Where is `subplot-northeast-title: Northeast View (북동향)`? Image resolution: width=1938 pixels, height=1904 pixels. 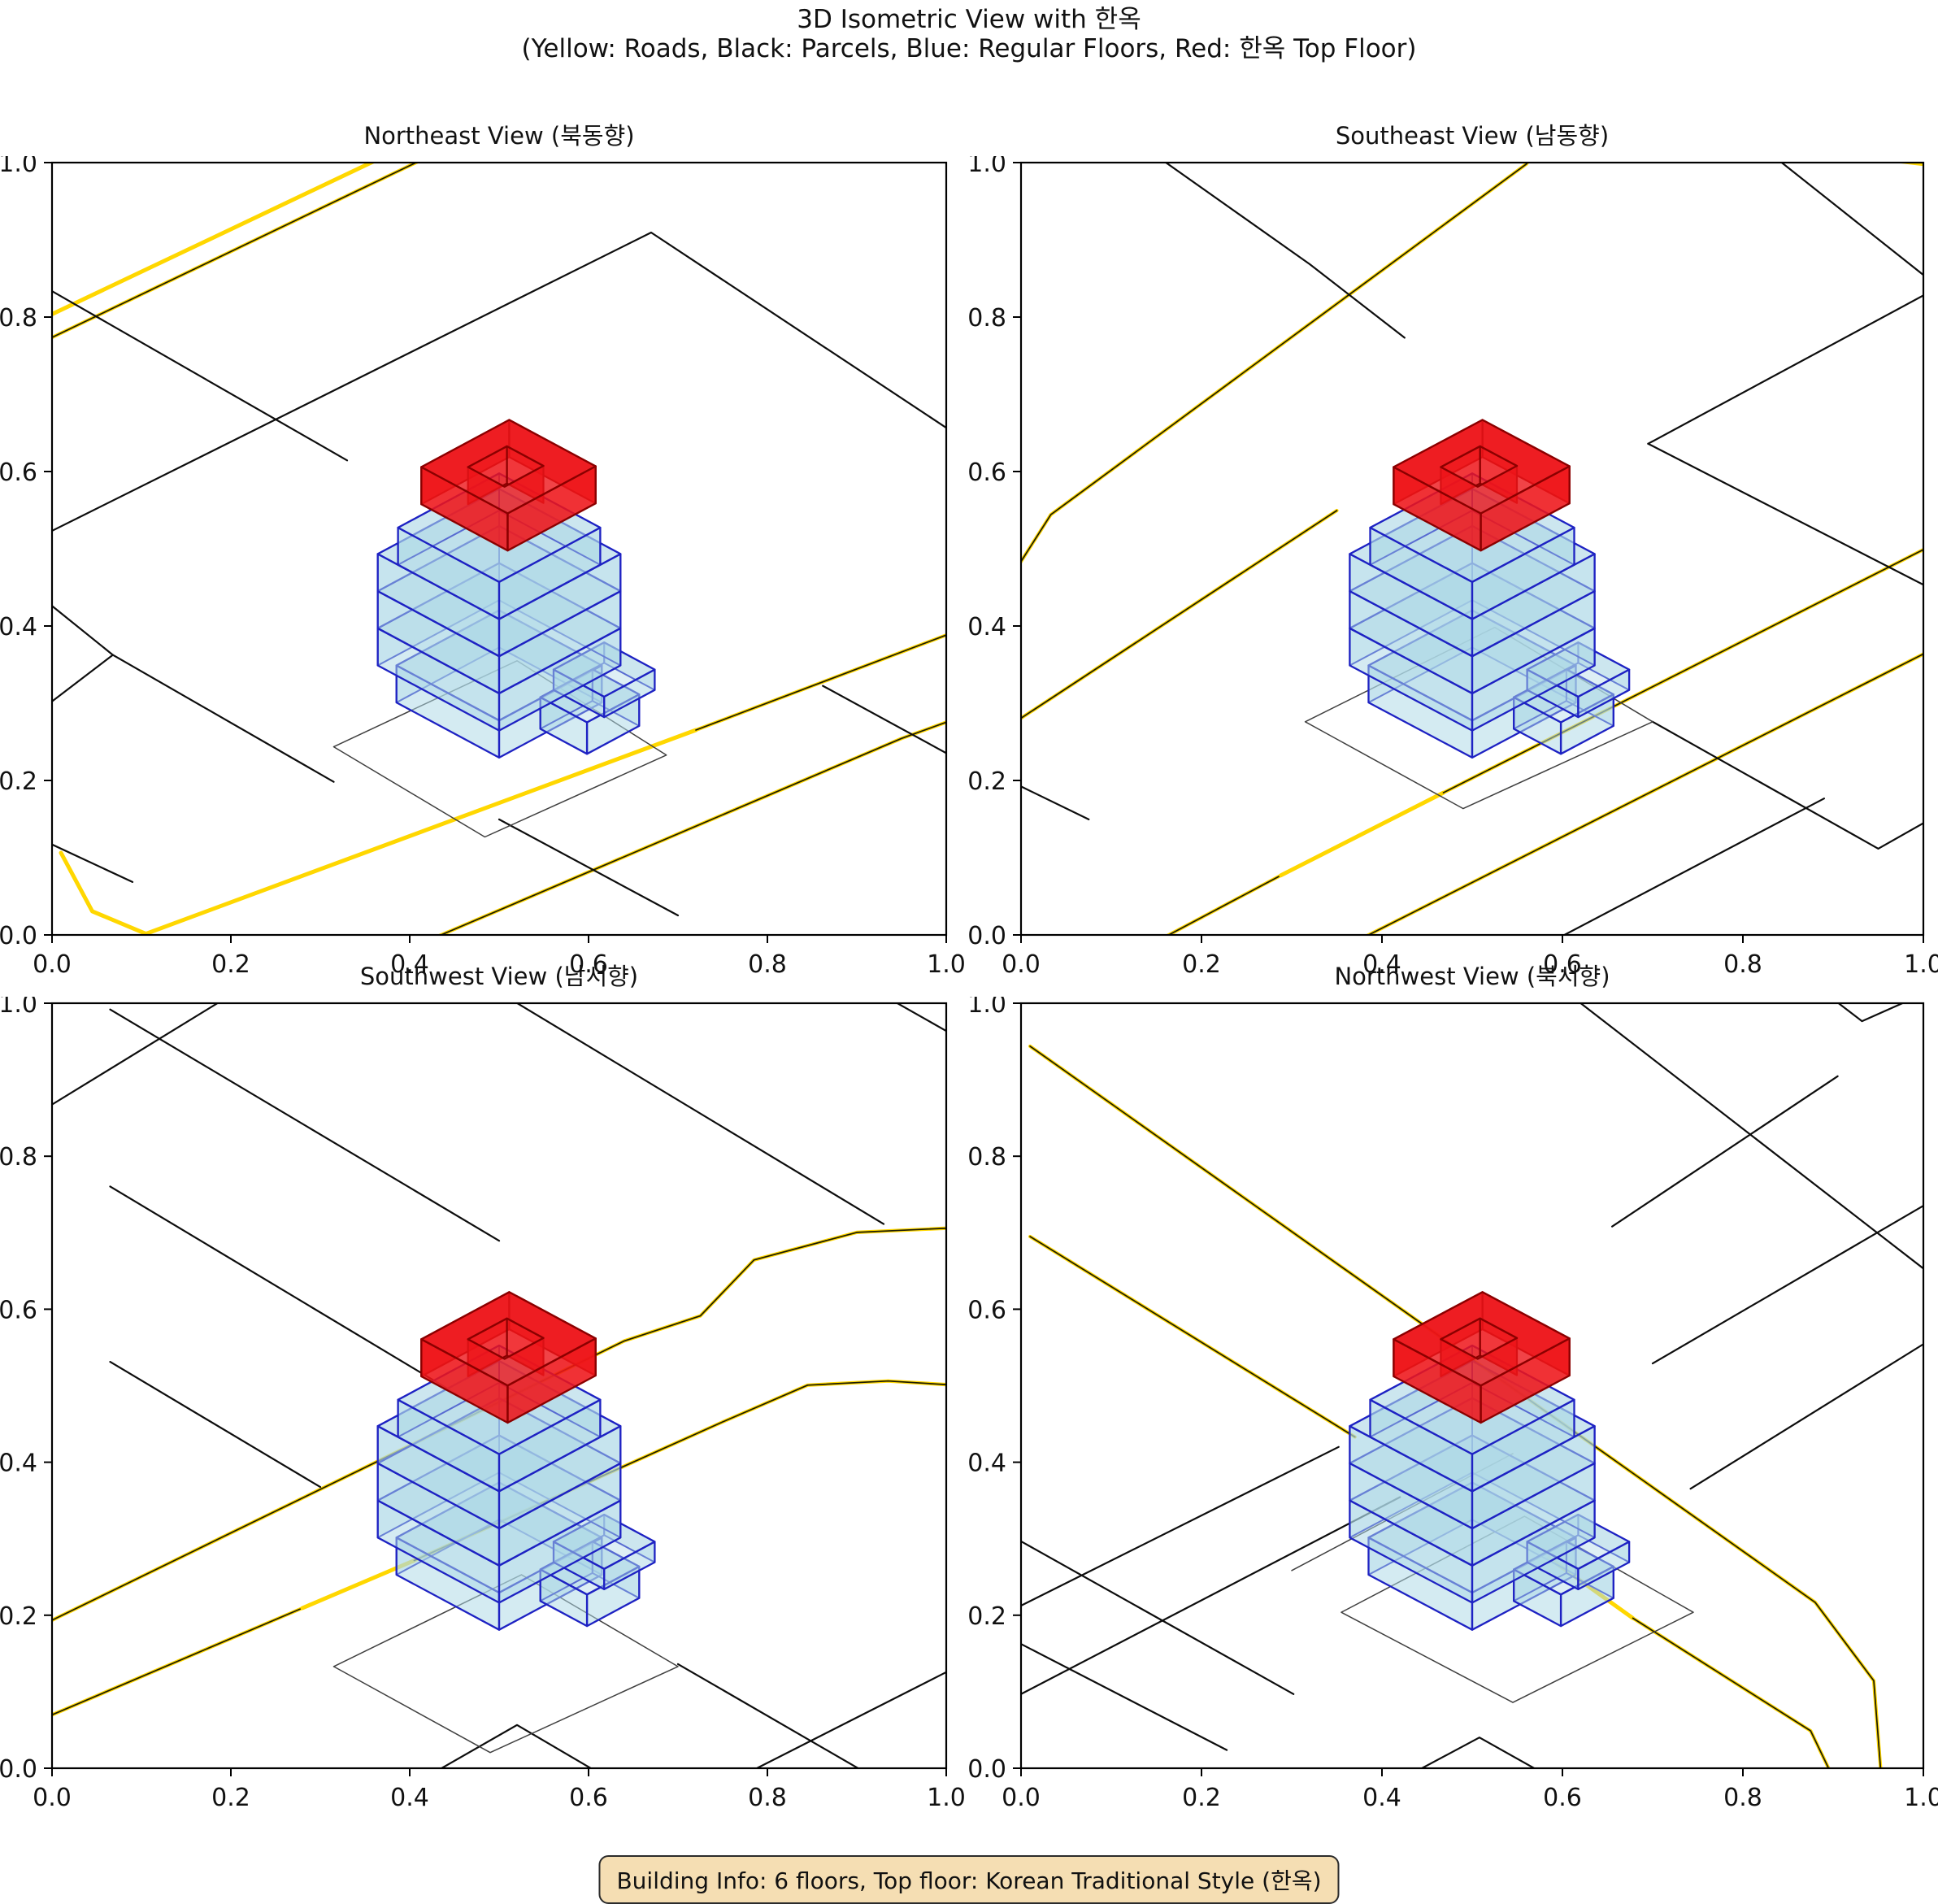
subplot-northeast-title: Northeast View (북동향) is located at coordinates (499, 136).